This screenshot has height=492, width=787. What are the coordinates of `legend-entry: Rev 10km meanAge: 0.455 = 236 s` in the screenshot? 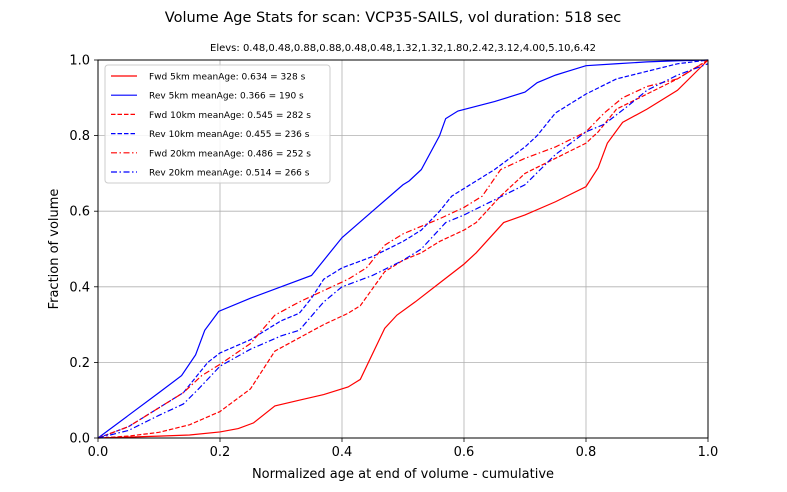 It's located at (229, 135).